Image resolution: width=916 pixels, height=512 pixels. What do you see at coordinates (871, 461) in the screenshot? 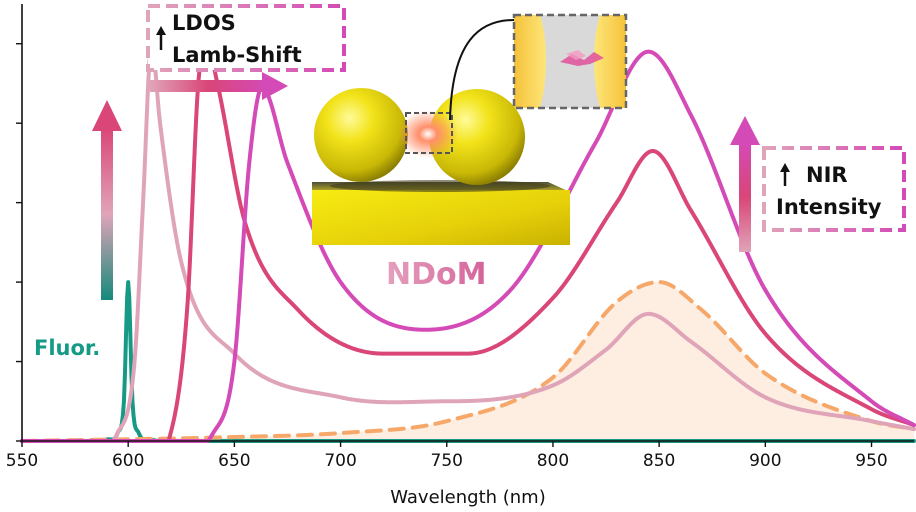
I see `x-tick-label: 950` at bounding box center [871, 461].